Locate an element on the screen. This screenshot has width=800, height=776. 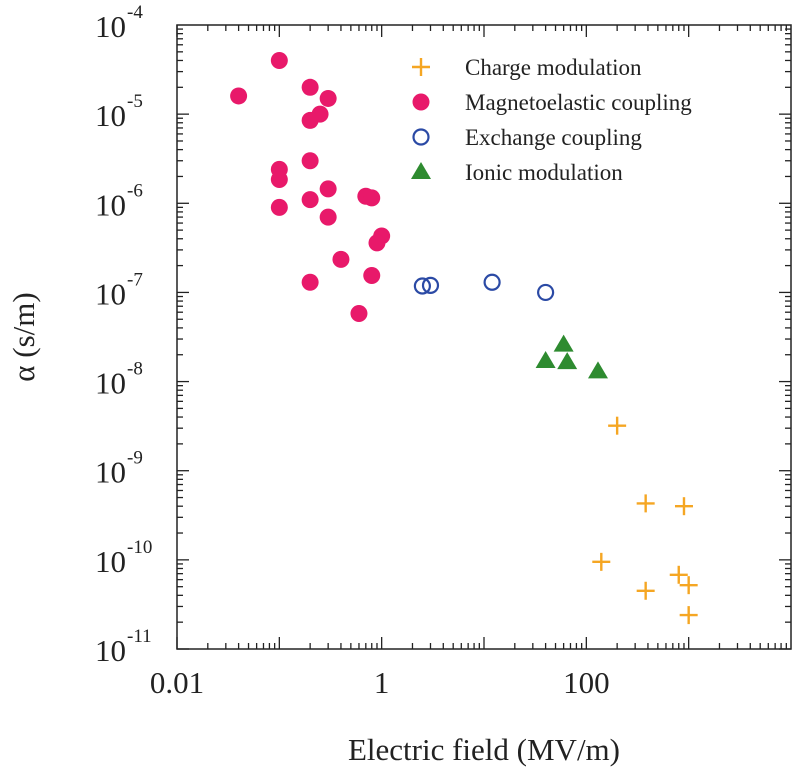
x-tick-label: 1 is located at coordinates (382, 682).